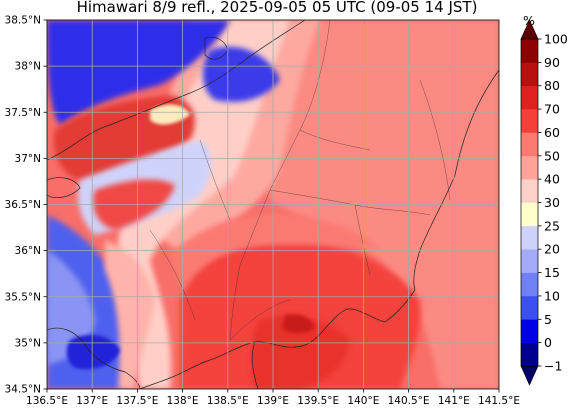 The height and width of the screenshot is (409, 571). Describe the element at coordinates (548, 319) in the screenshot. I see `colorbar-tick-label: 5` at that location.